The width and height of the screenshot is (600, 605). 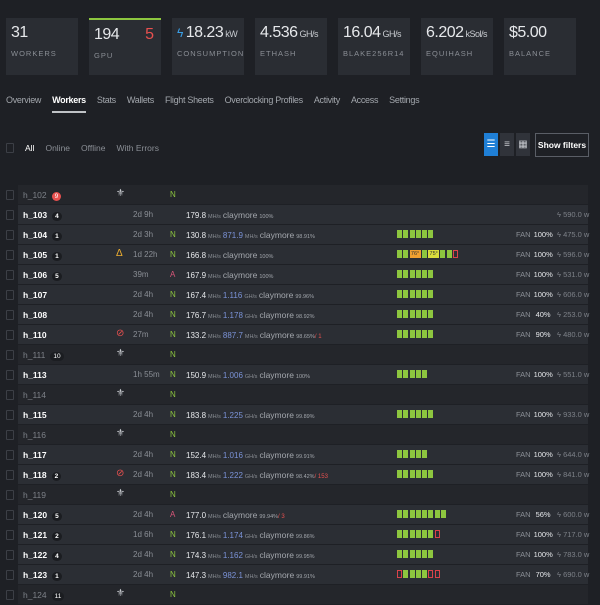 I want to click on tab-flight-sheets: Flight Sheets, so click(x=189, y=100).